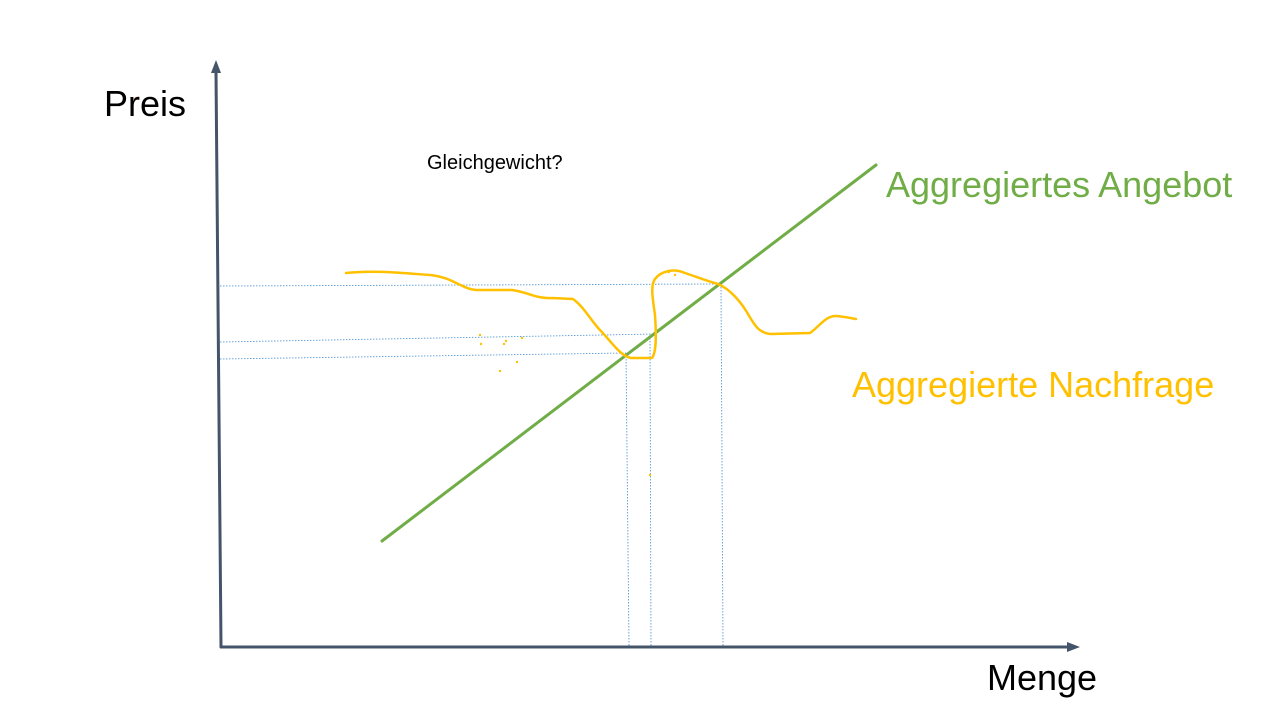 The height and width of the screenshot is (720, 1280). I want to click on equilibrium-question: Gleichgewicht?, so click(495, 163).